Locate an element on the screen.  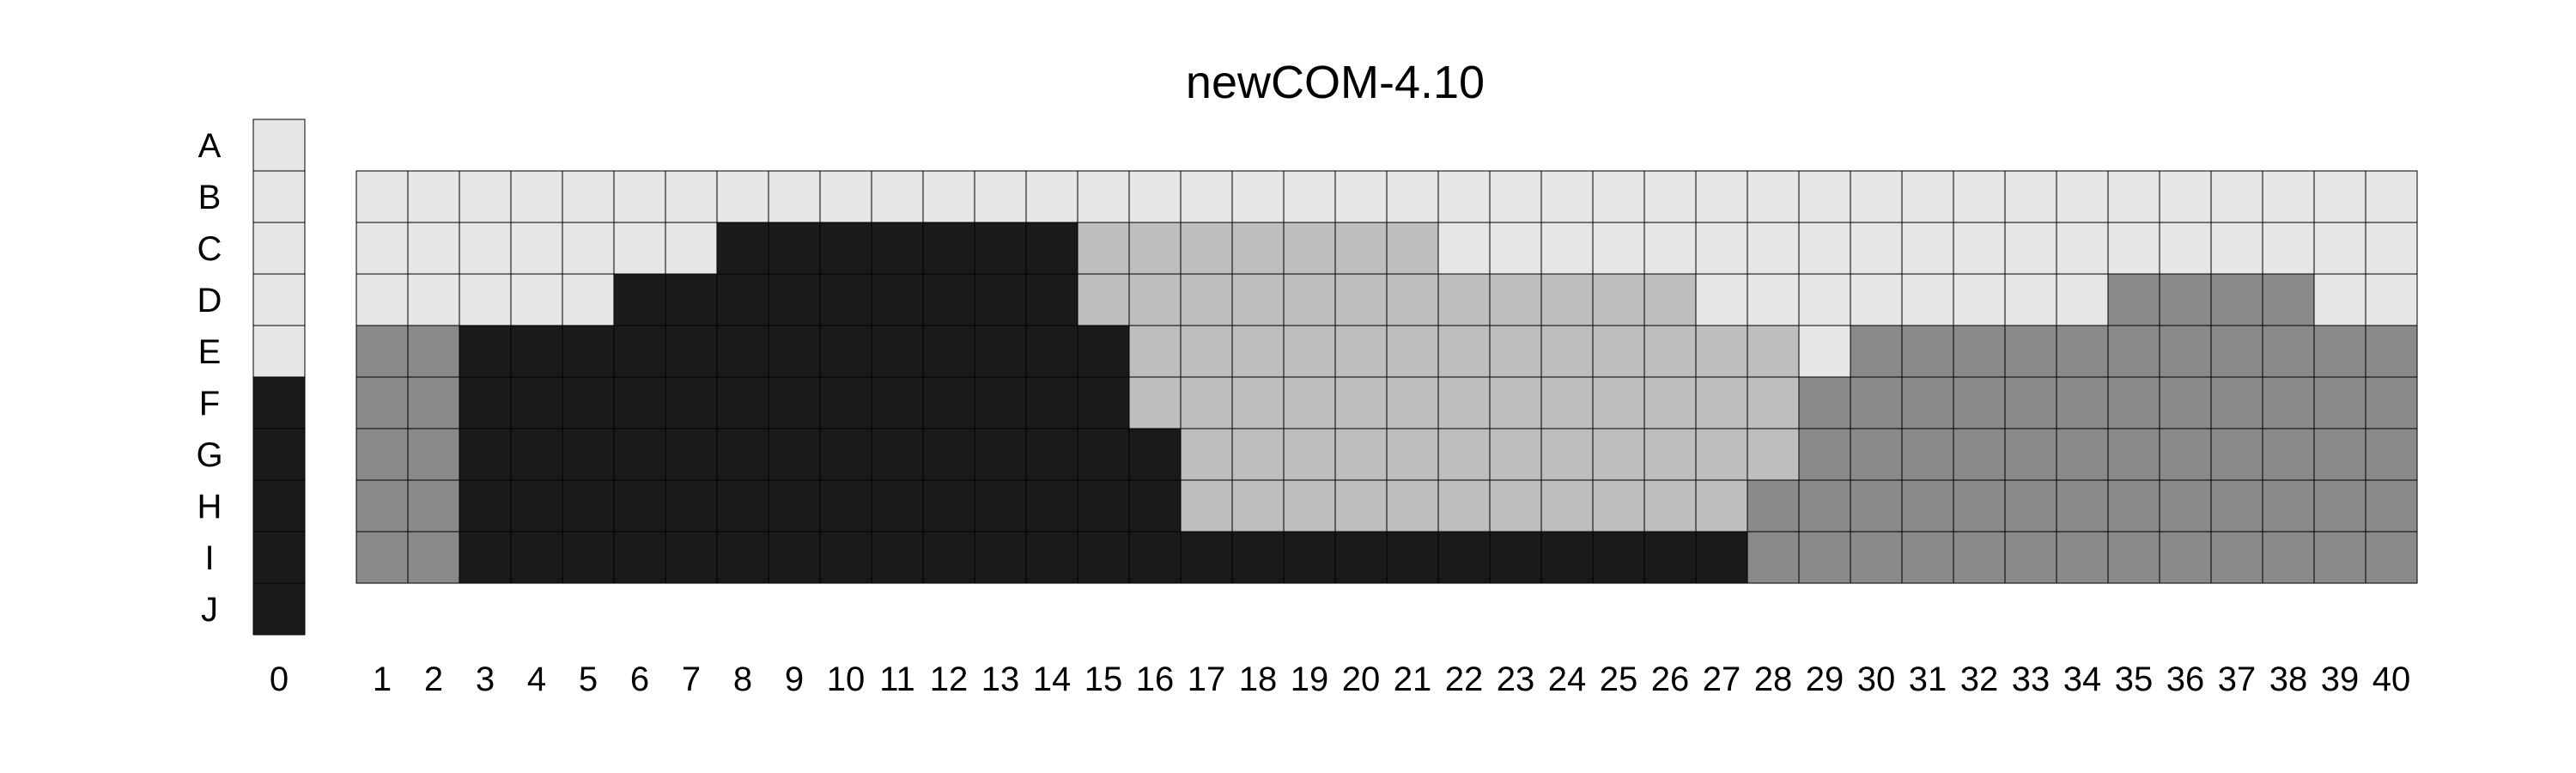
cell-12-c is located at coordinates (948, 249).